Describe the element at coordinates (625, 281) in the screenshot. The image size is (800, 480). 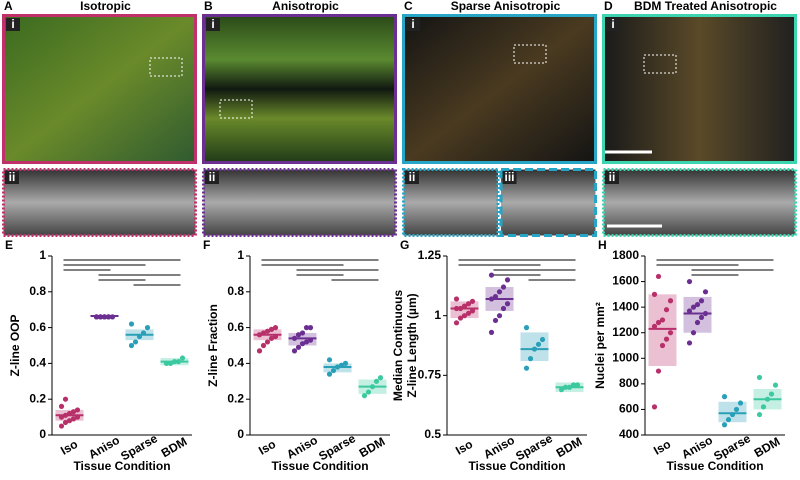
I see `y-tick-label: 1600` at that location.